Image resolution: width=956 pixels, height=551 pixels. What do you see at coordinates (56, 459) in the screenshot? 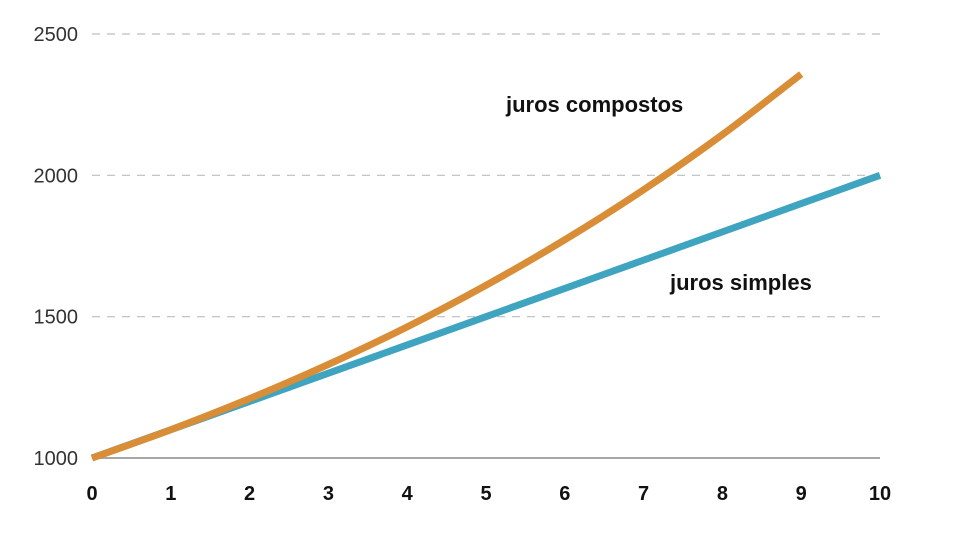
I see `y-tick-label: 1000` at bounding box center [56, 459].